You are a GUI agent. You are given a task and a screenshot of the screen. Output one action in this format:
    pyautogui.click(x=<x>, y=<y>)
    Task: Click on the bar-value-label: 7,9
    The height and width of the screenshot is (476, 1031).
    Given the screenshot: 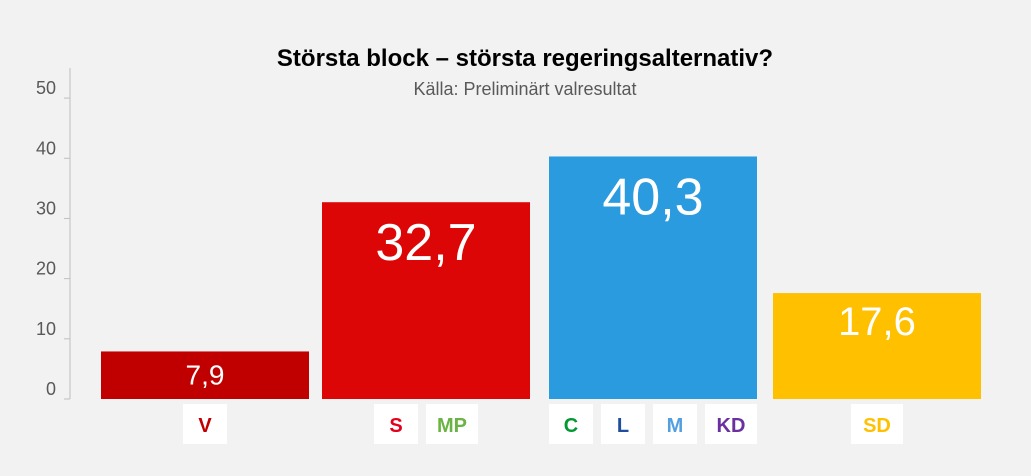 What is the action you would take?
    pyautogui.click(x=205, y=374)
    